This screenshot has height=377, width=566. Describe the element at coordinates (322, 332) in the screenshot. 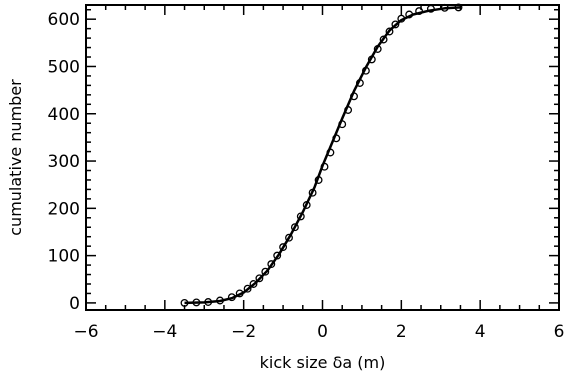

I see `x-tick-label: 0` at that location.